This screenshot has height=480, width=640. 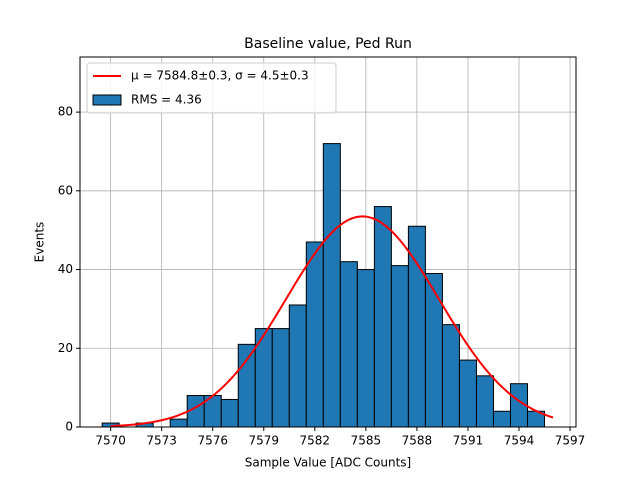 What do you see at coordinates (65, 348) in the screenshot?
I see `y-tick-label: 20` at bounding box center [65, 348].